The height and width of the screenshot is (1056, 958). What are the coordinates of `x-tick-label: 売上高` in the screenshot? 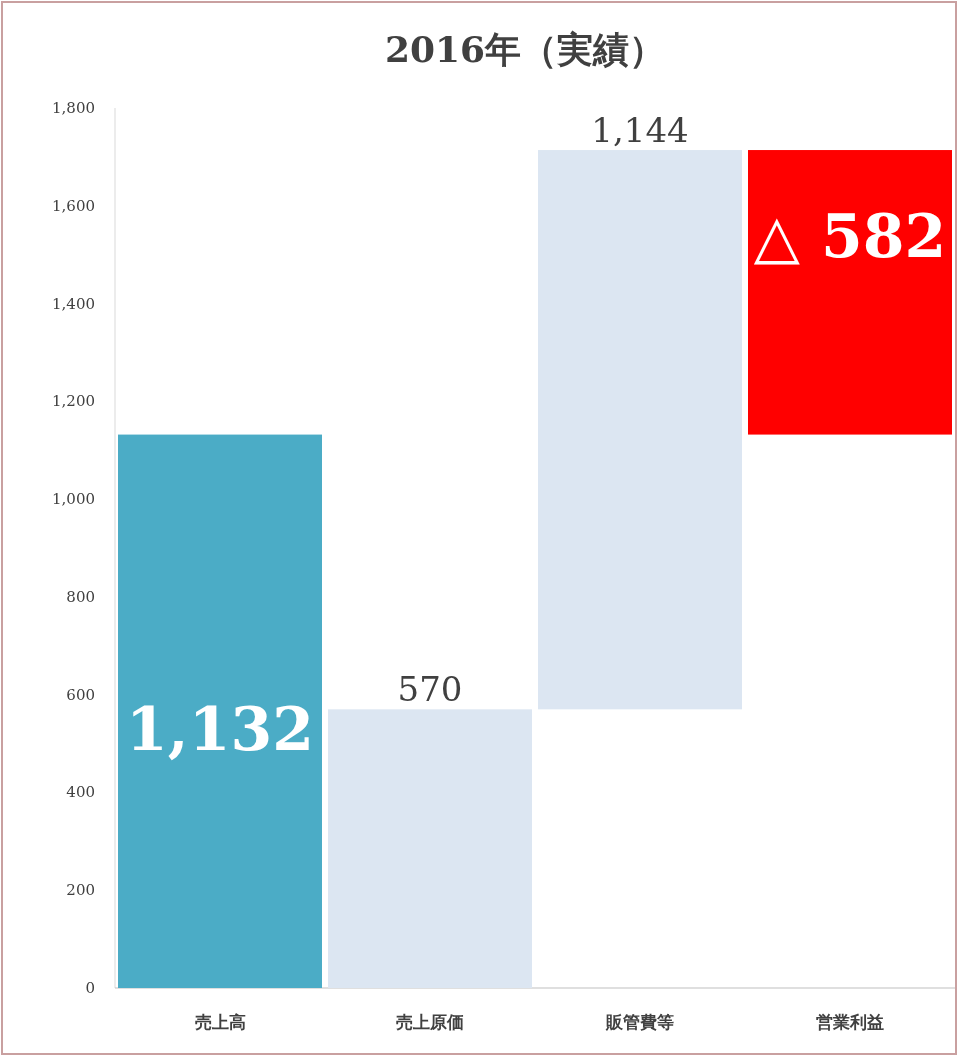 It's located at (220, 1022).